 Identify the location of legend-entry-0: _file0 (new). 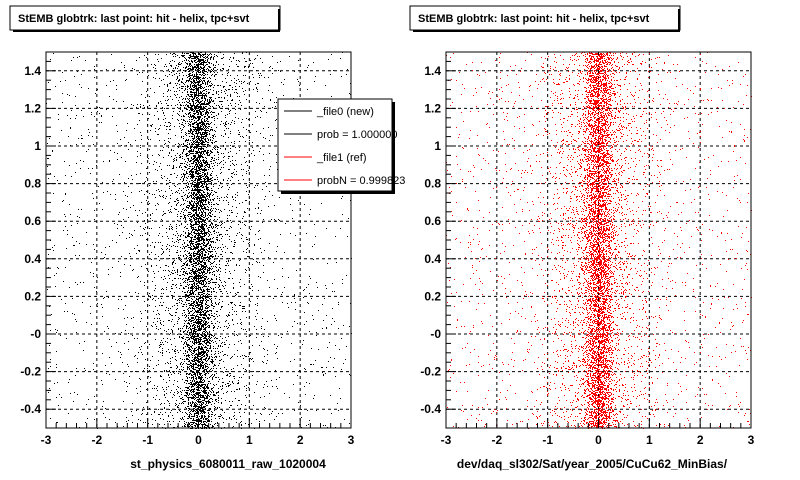
(345, 112).